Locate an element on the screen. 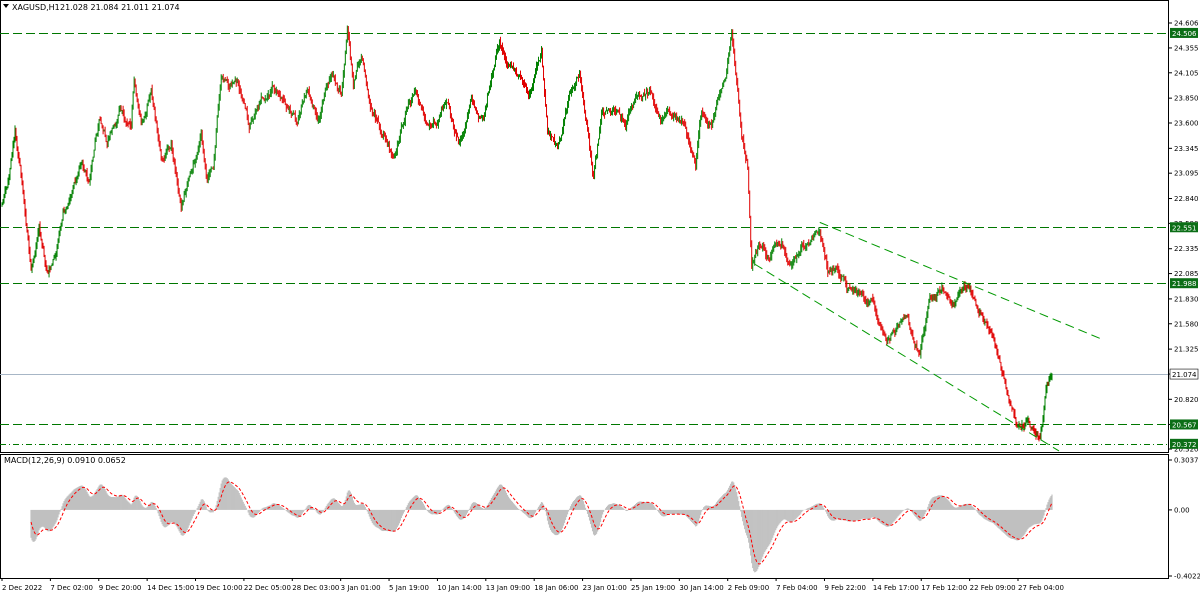 The width and height of the screenshot is (1200, 601). date-label: 10 Jan 14:00 is located at coordinates (459, 588).